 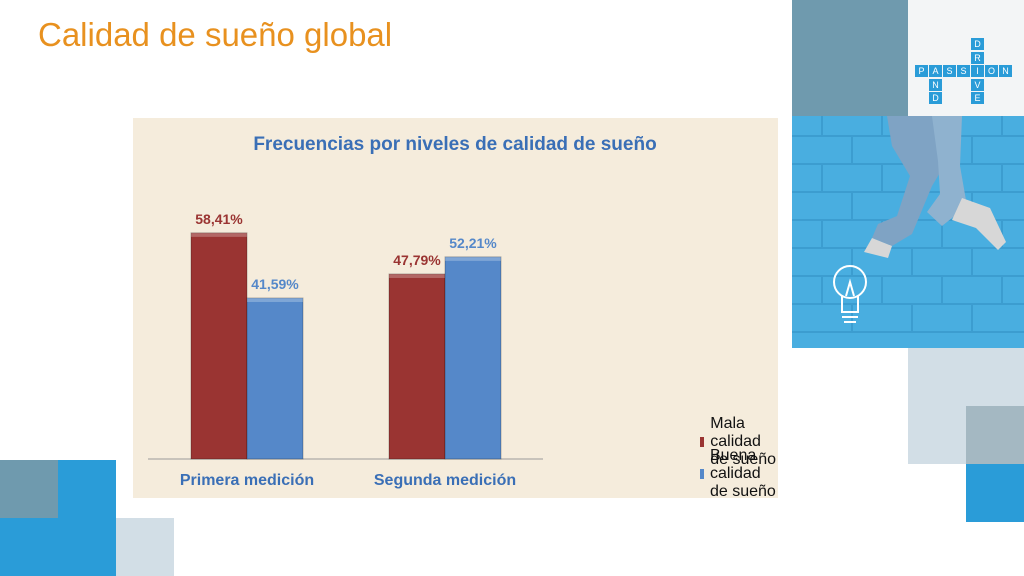 I want to click on legend-label: Mala calidad de sueño, so click(x=743, y=441).